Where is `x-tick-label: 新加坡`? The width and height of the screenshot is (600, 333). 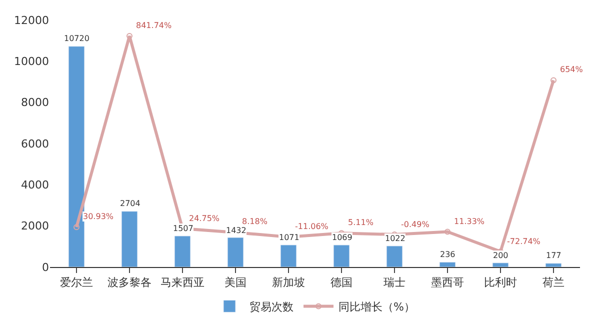 x-tick-label: 新加坡 is located at coordinates (288, 283).